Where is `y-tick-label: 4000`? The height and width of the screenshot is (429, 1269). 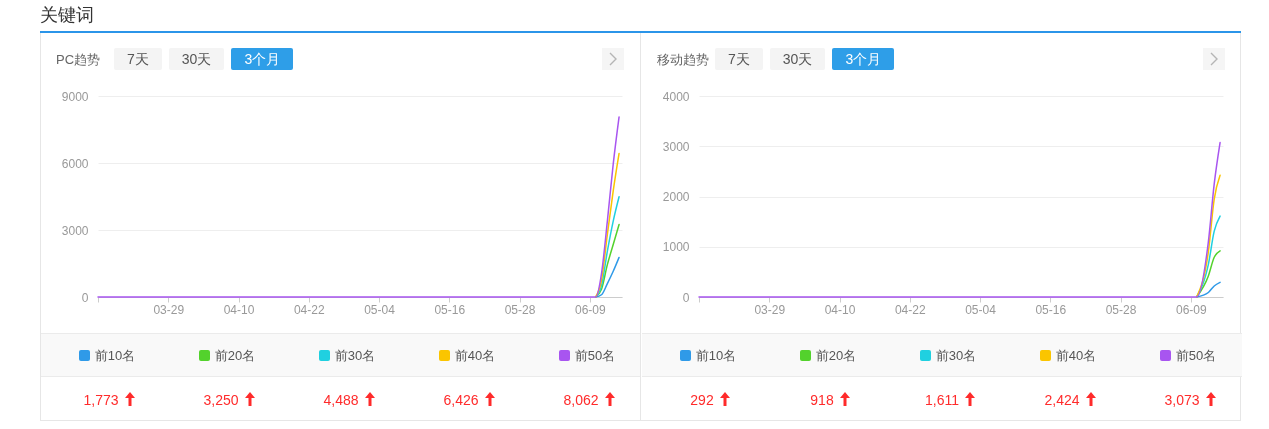
y-tick-label: 4000 is located at coordinates (676, 96).